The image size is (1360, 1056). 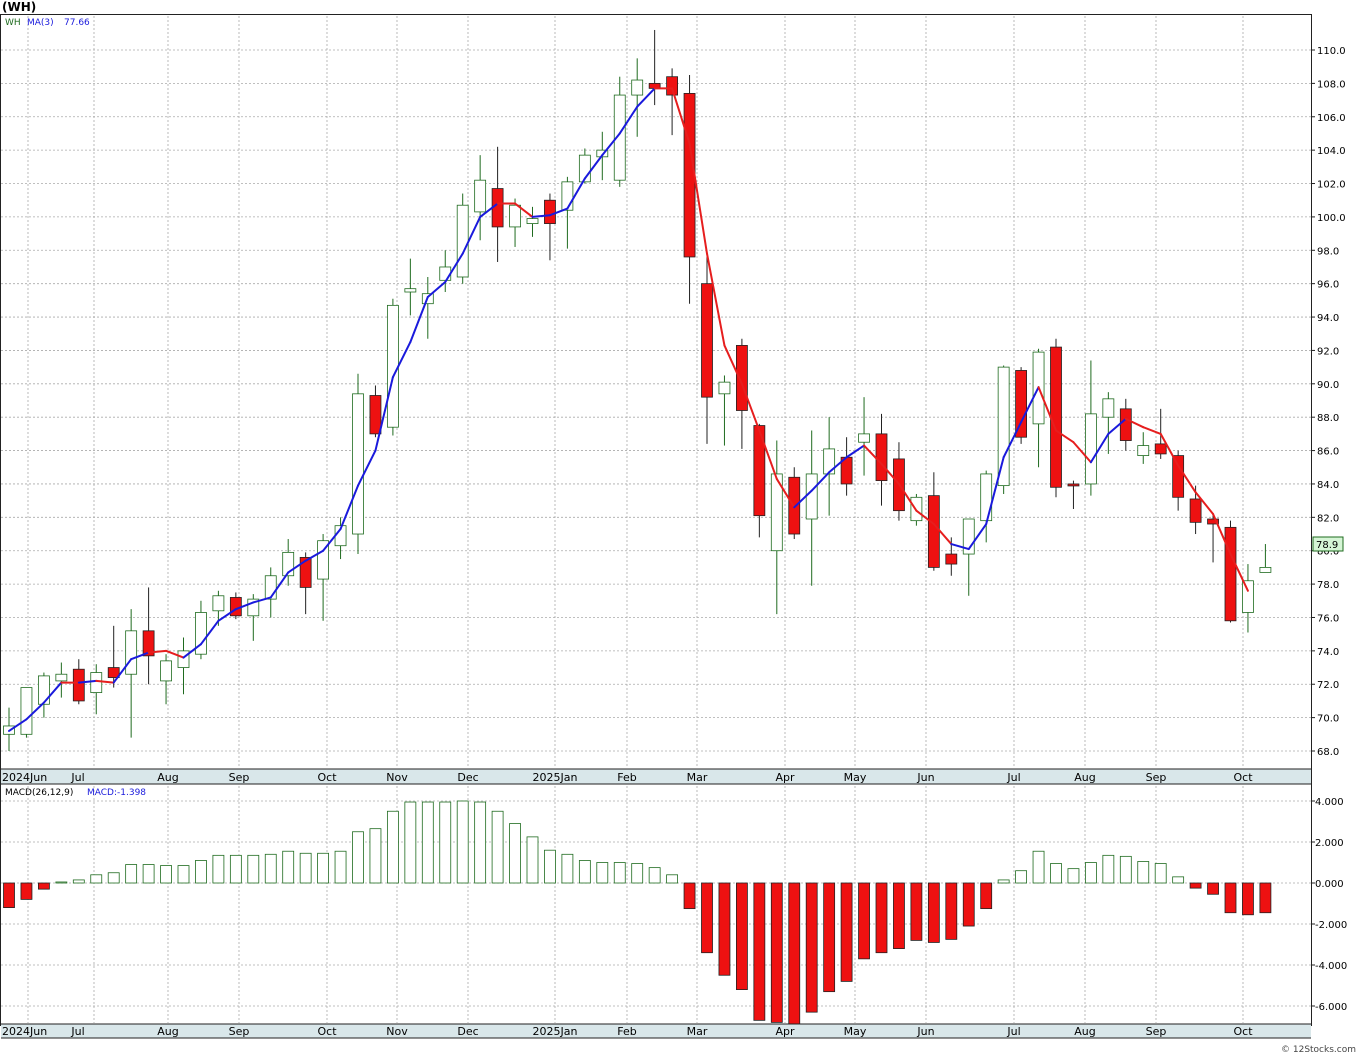 I want to click on price-tick-label: 90.0, so click(x=1328, y=385).